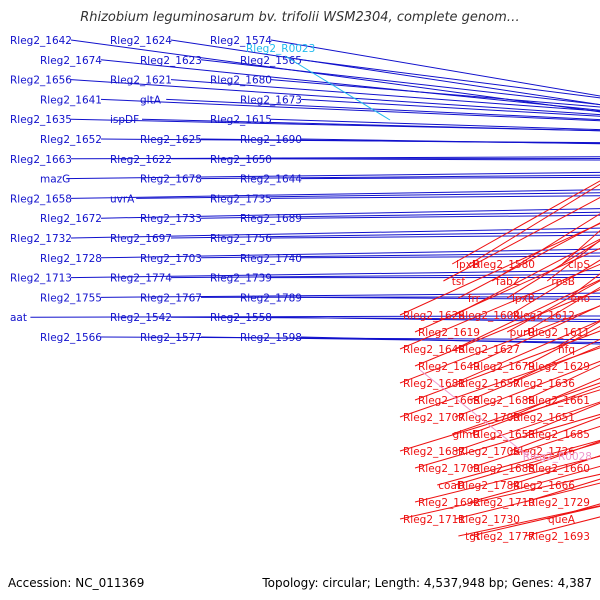 The height and width of the screenshot is (600, 600). I want to click on reverse-gene-label: Rleg2_1692, so click(449, 503).